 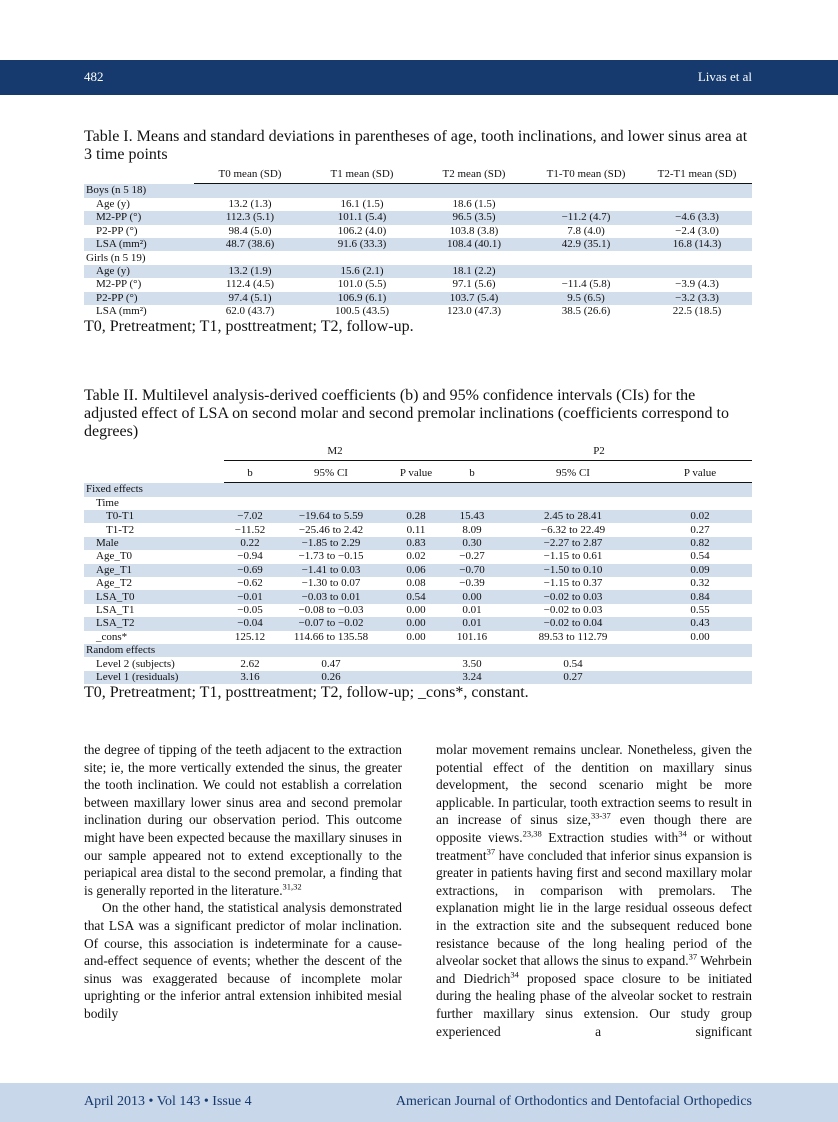 What do you see at coordinates (362, 298) in the screenshot?
I see `cell: 106.9 (6.1)` at bounding box center [362, 298].